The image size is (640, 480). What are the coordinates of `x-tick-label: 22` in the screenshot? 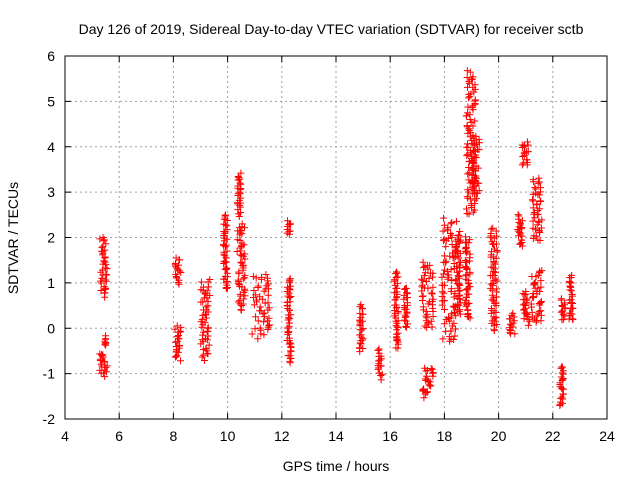 It's located at (553, 436).